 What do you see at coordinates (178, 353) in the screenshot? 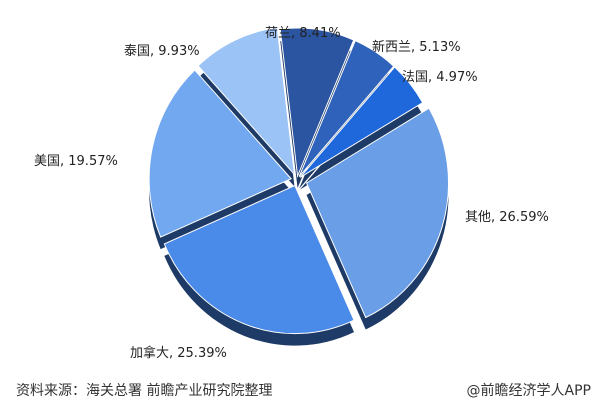
I see `data-label: 加拿大, 25.39%` at bounding box center [178, 353].